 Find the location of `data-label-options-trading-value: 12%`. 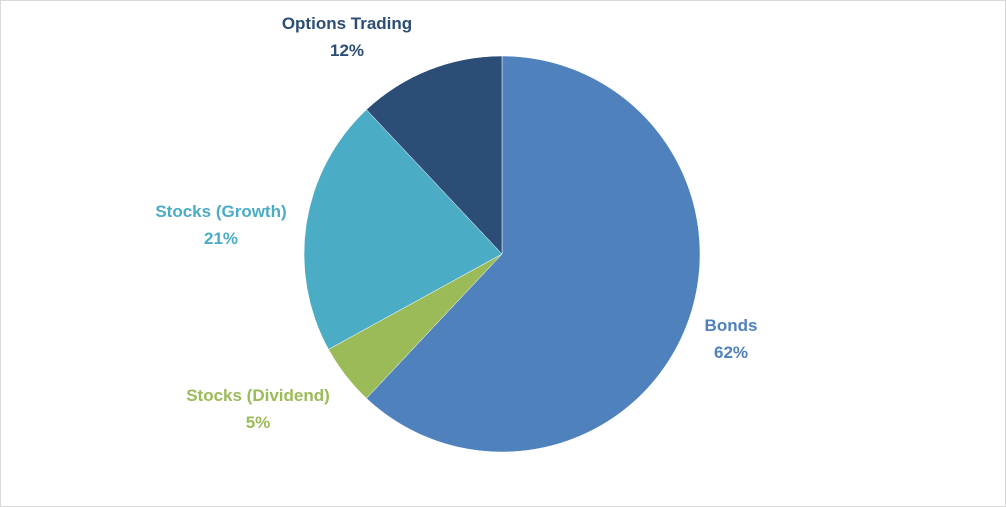

data-label-options-trading-value: 12% is located at coordinates (347, 50).